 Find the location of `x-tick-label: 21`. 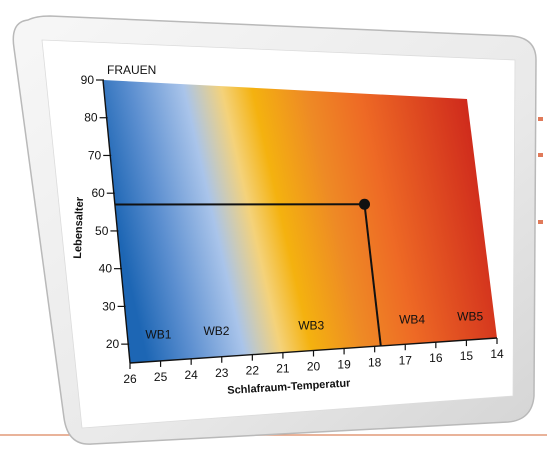

x-tick-label: 21 is located at coordinates (283, 369).